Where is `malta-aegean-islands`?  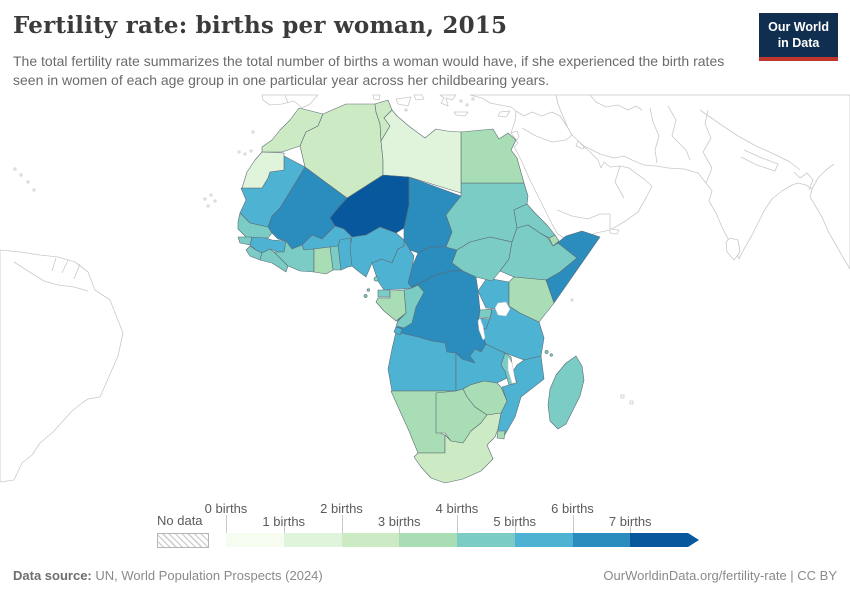 malta-aegean-islands is located at coordinates (439, 104).